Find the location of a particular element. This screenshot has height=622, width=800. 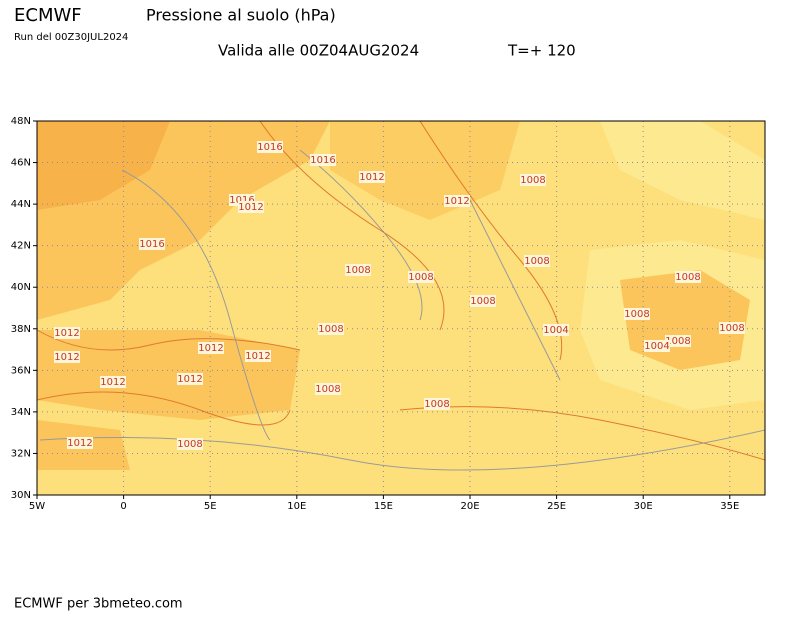

lat-label: 32N is located at coordinates (21, 453).